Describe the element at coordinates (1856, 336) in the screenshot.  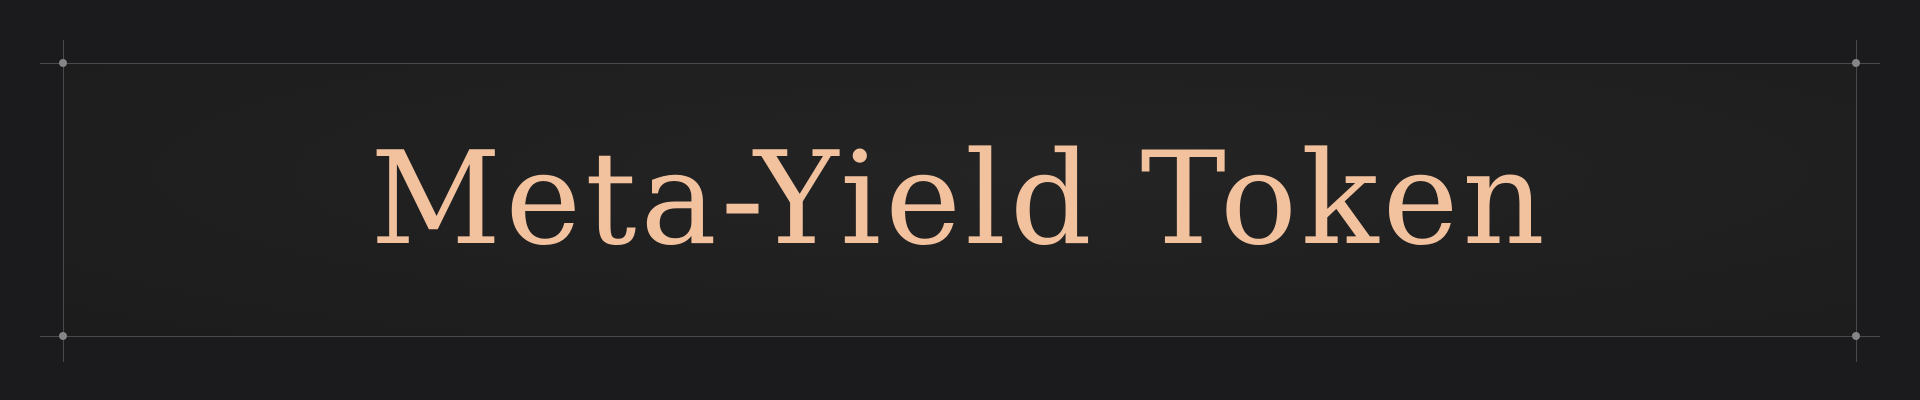
I see `corner-marker-bottom-right` at that location.